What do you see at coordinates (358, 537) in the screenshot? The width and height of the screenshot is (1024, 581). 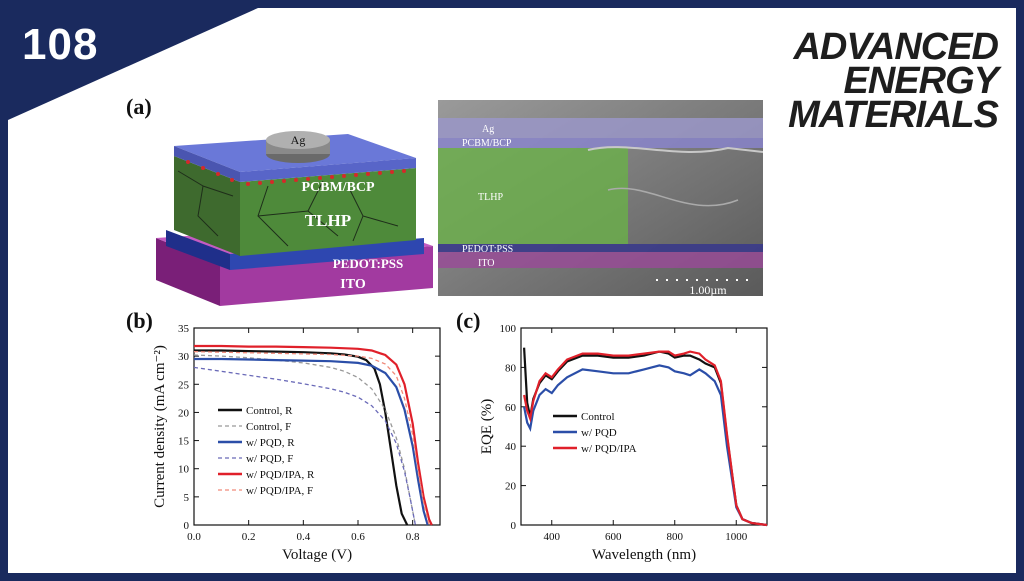 I see `x-tick-label: 0.6` at bounding box center [358, 537].